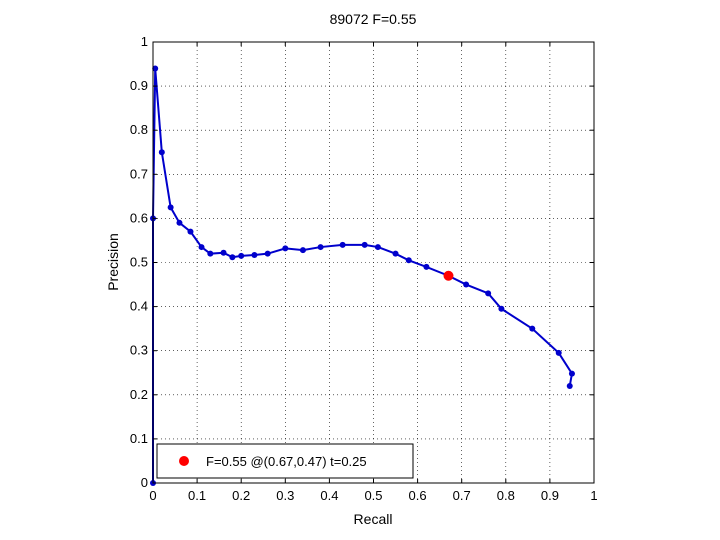  Describe the element at coordinates (373, 495) in the screenshot. I see `x-tick-label: 0.5` at that location.